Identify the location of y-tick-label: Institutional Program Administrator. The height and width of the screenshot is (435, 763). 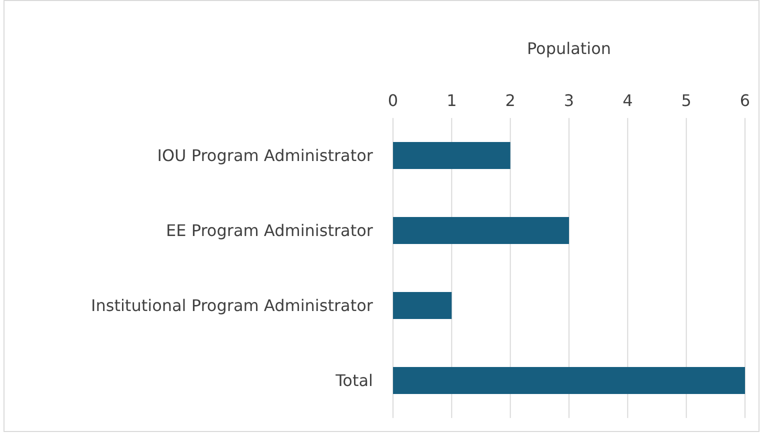
(232, 306).